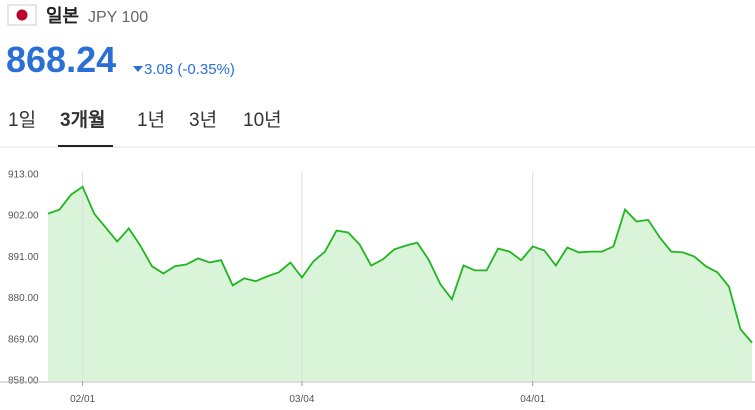 This screenshot has height=410, width=755. I want to click on currency: JPY 100, so click(118, 17).